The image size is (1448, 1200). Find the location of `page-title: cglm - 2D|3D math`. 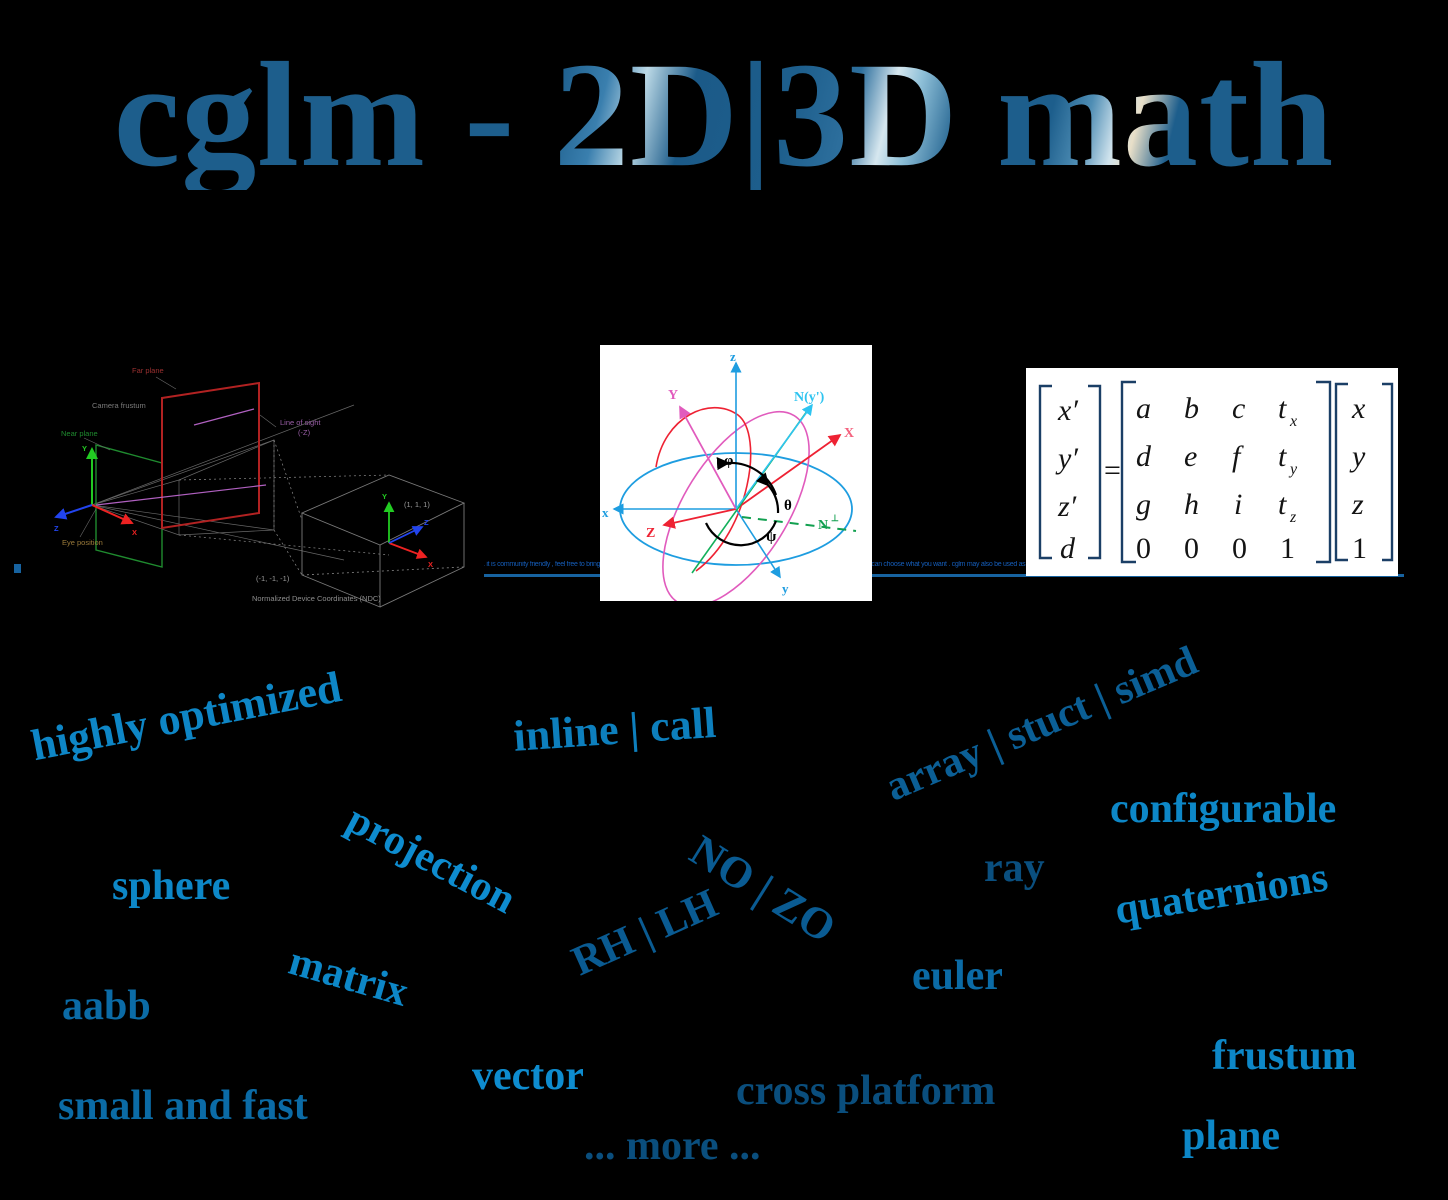

page-title: cglm - 2D|3D math is located at coordinates (724, 115).